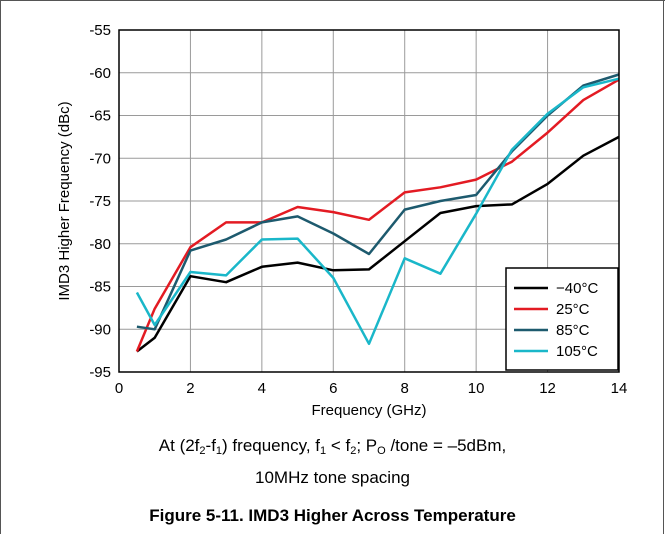 This screenshot has height=534, width=665. What do you see at coordinates (100, 158) in the screenshot?
I see `y-tick-label: -70` at bounding box center [100, 158].